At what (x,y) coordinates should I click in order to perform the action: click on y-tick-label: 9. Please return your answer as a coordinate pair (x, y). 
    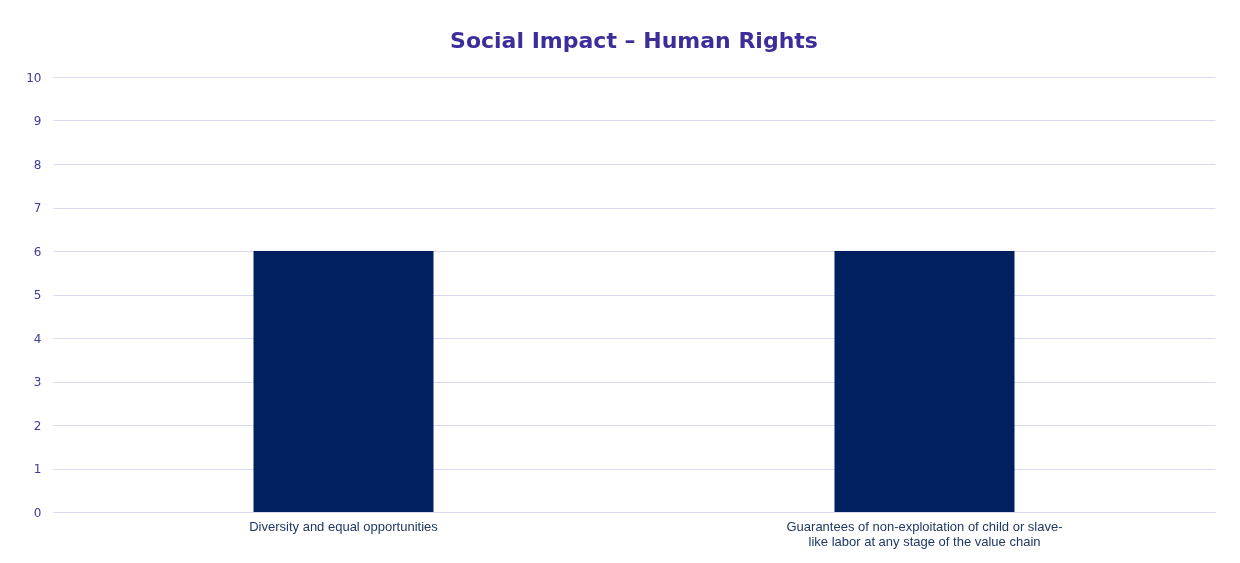
    Looking at the image, I should click on (37, 121).